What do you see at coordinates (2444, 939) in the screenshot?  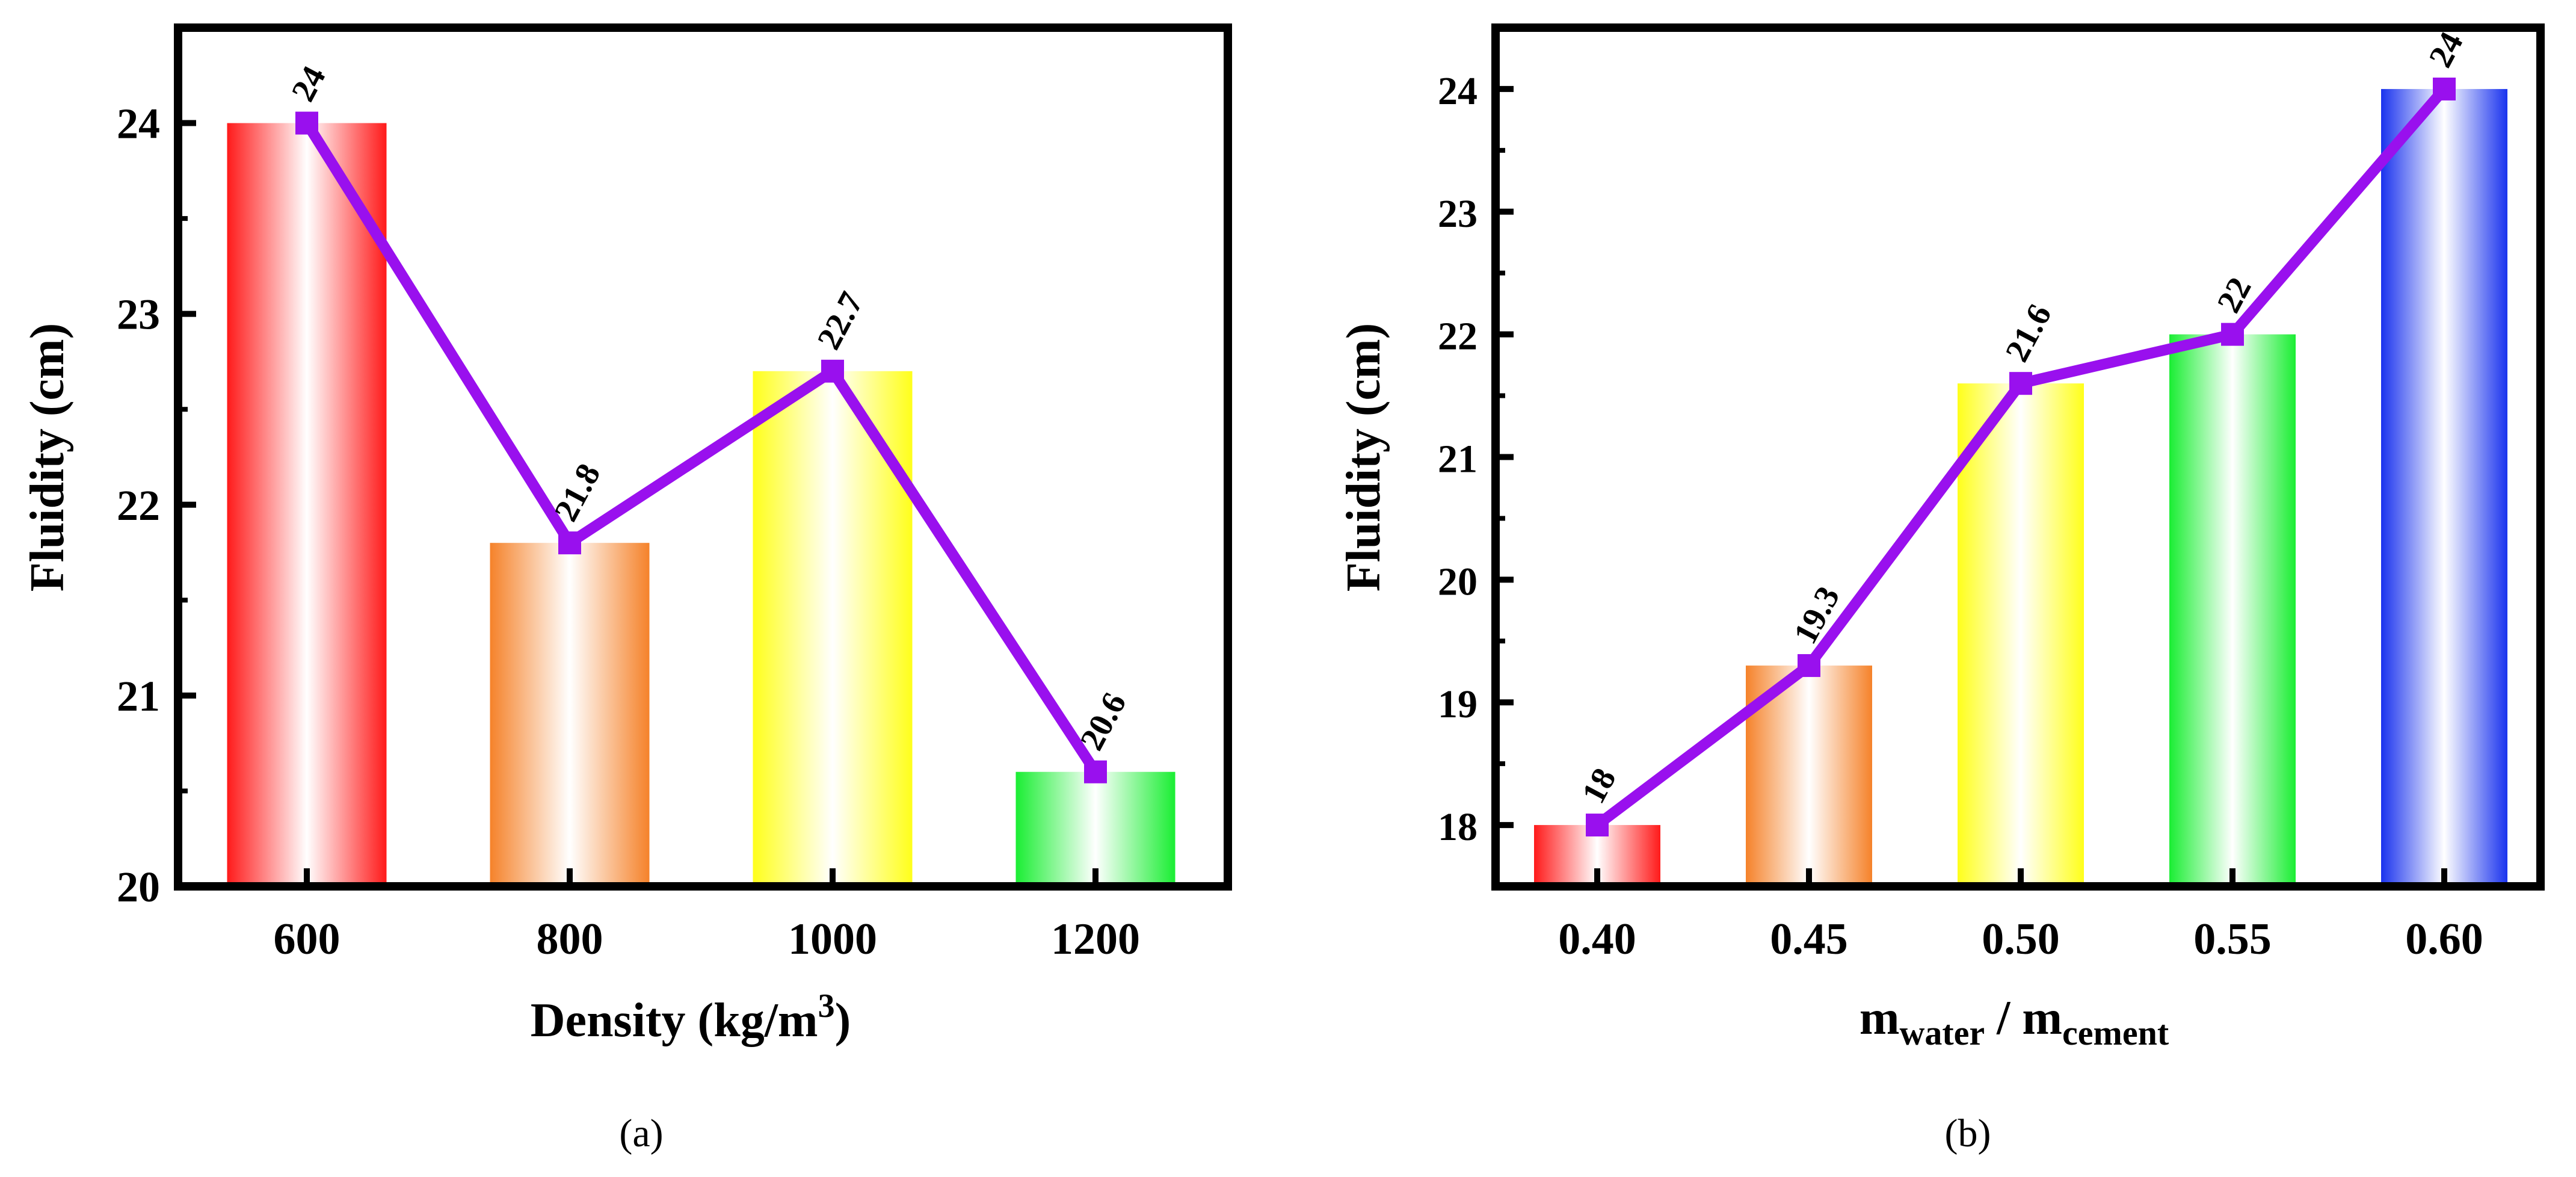 I see `x-tick-label: 0.60` at bounding box center [2444, 939].